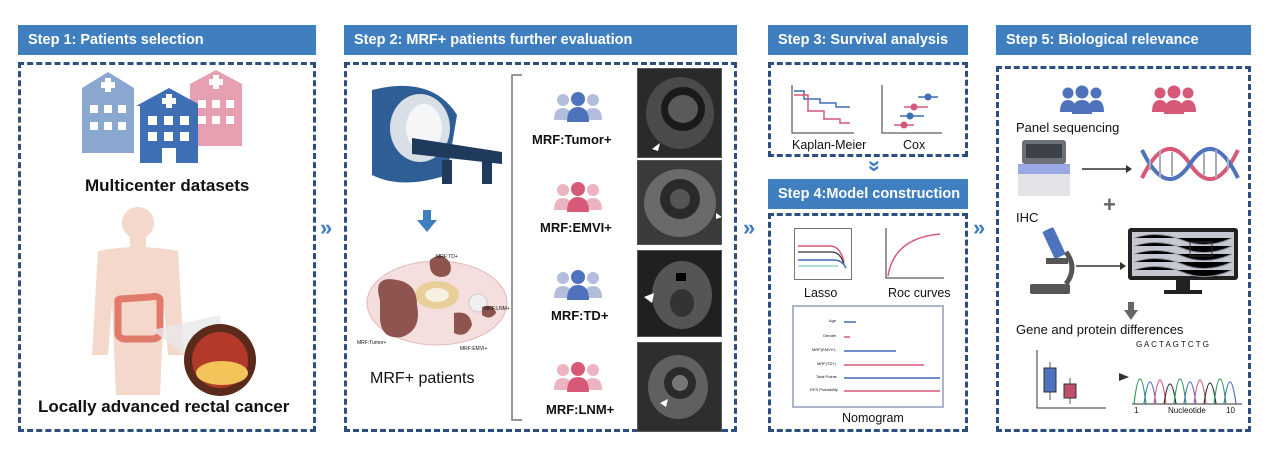  Describe the element at coordinates (1183, 261) in the screenshot. I see `monitor-icon` at that location.